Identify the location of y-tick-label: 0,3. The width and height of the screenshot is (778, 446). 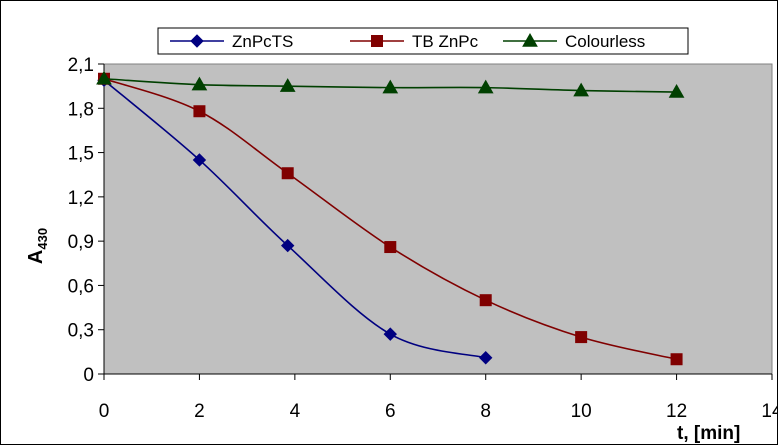
(81, 331).